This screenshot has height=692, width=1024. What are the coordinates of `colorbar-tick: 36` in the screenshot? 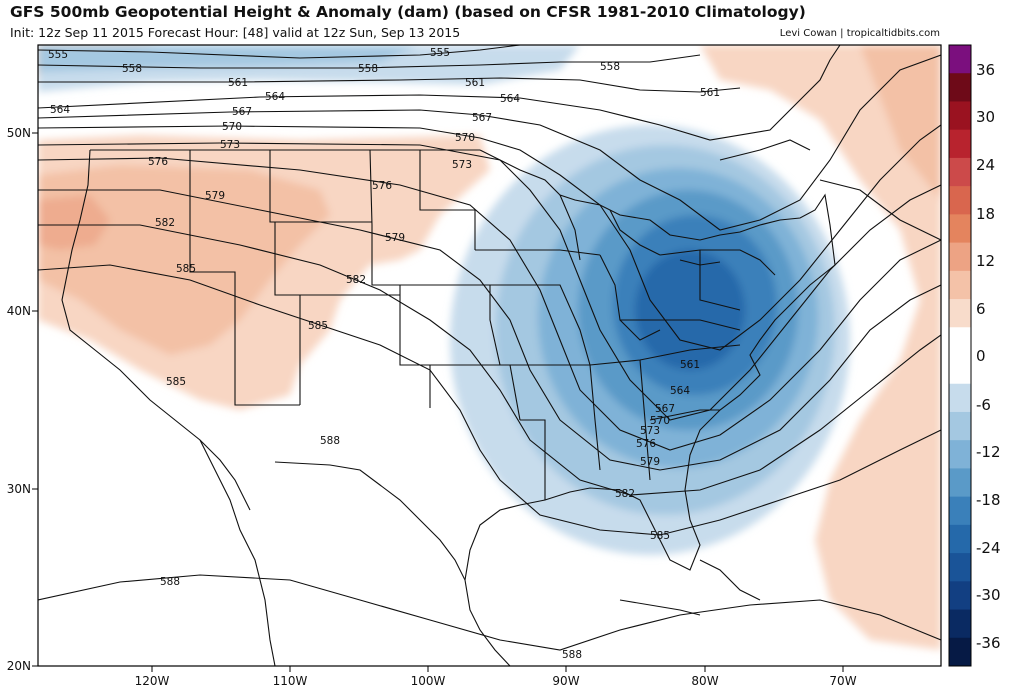 It's located at (985, 70).